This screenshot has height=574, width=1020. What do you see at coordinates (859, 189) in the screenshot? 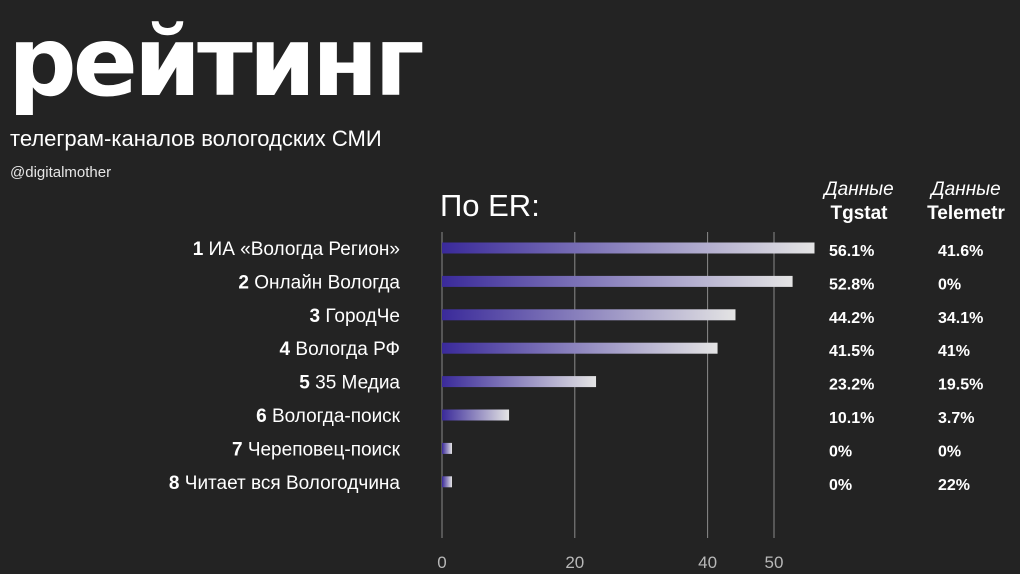
I see `column-header-tgstat-top: Данные` at bounding box center [859, 189].